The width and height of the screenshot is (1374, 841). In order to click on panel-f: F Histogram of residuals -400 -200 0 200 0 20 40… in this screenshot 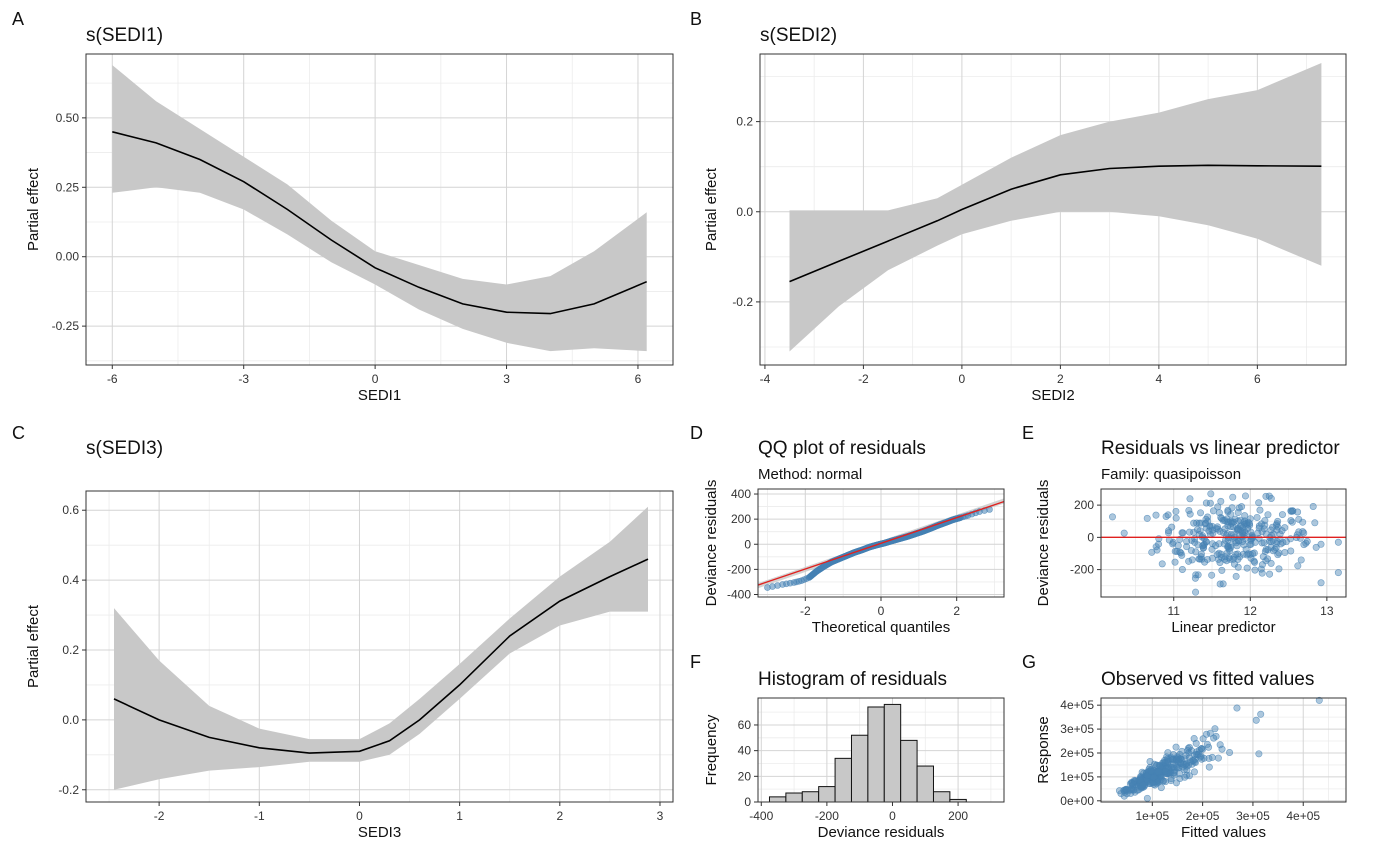, I will do `click(847, 746)`.